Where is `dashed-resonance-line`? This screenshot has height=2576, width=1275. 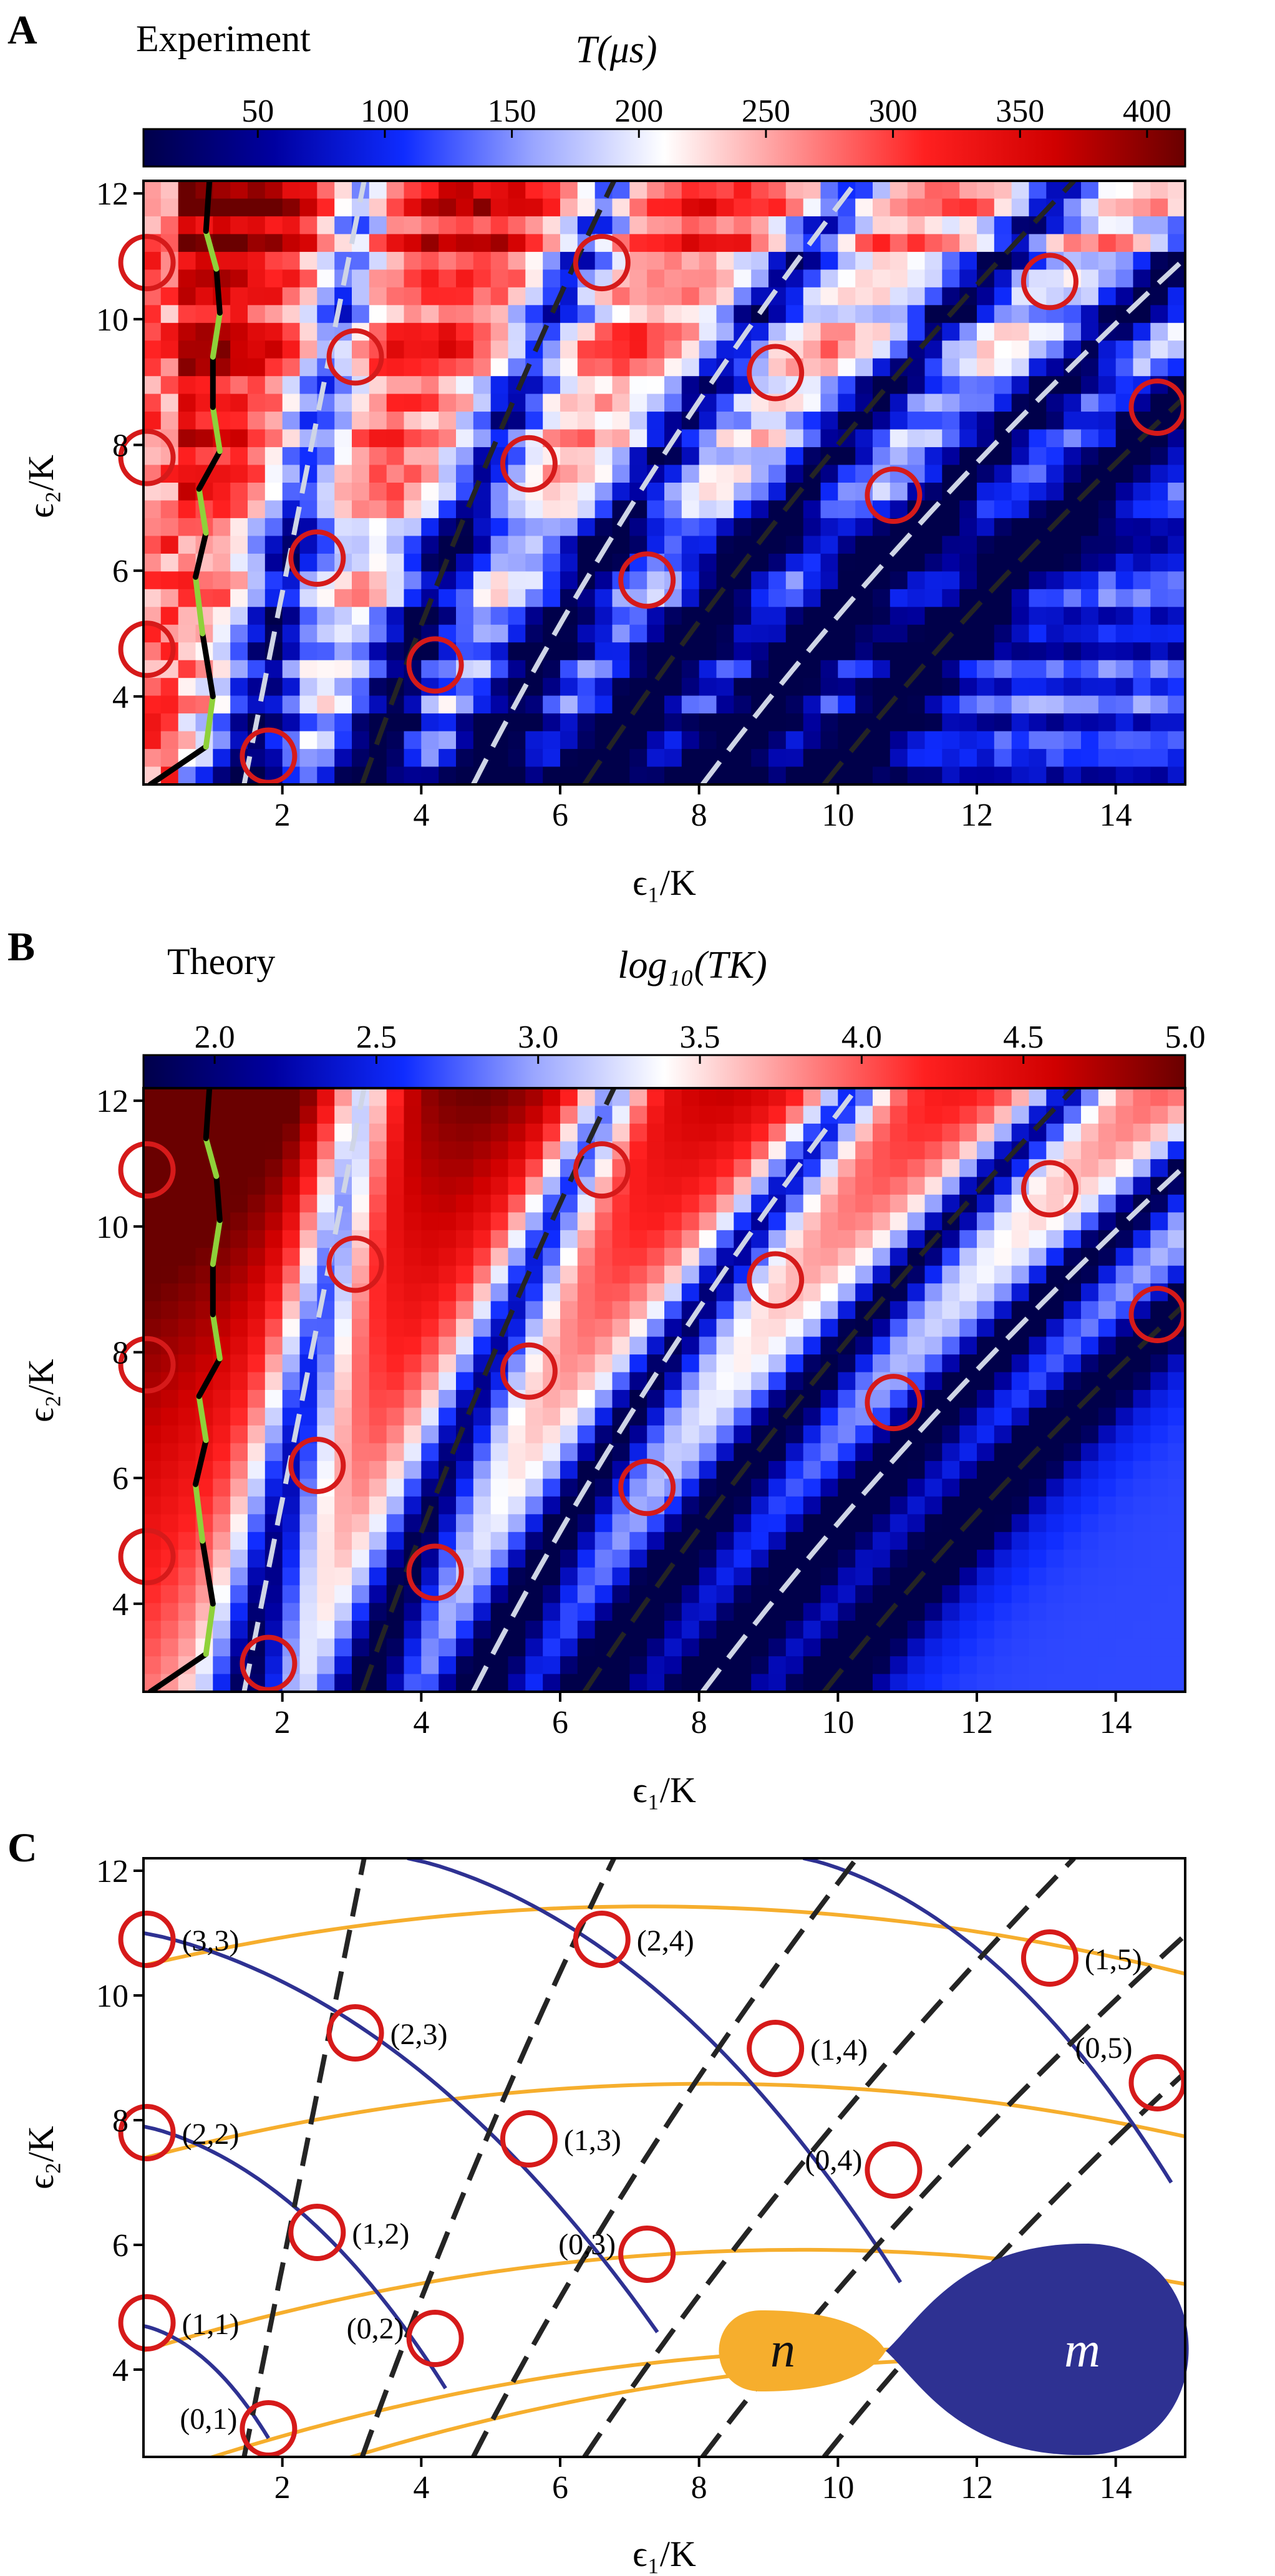
dashed-resonance-line is located at coordinates (304, 482).